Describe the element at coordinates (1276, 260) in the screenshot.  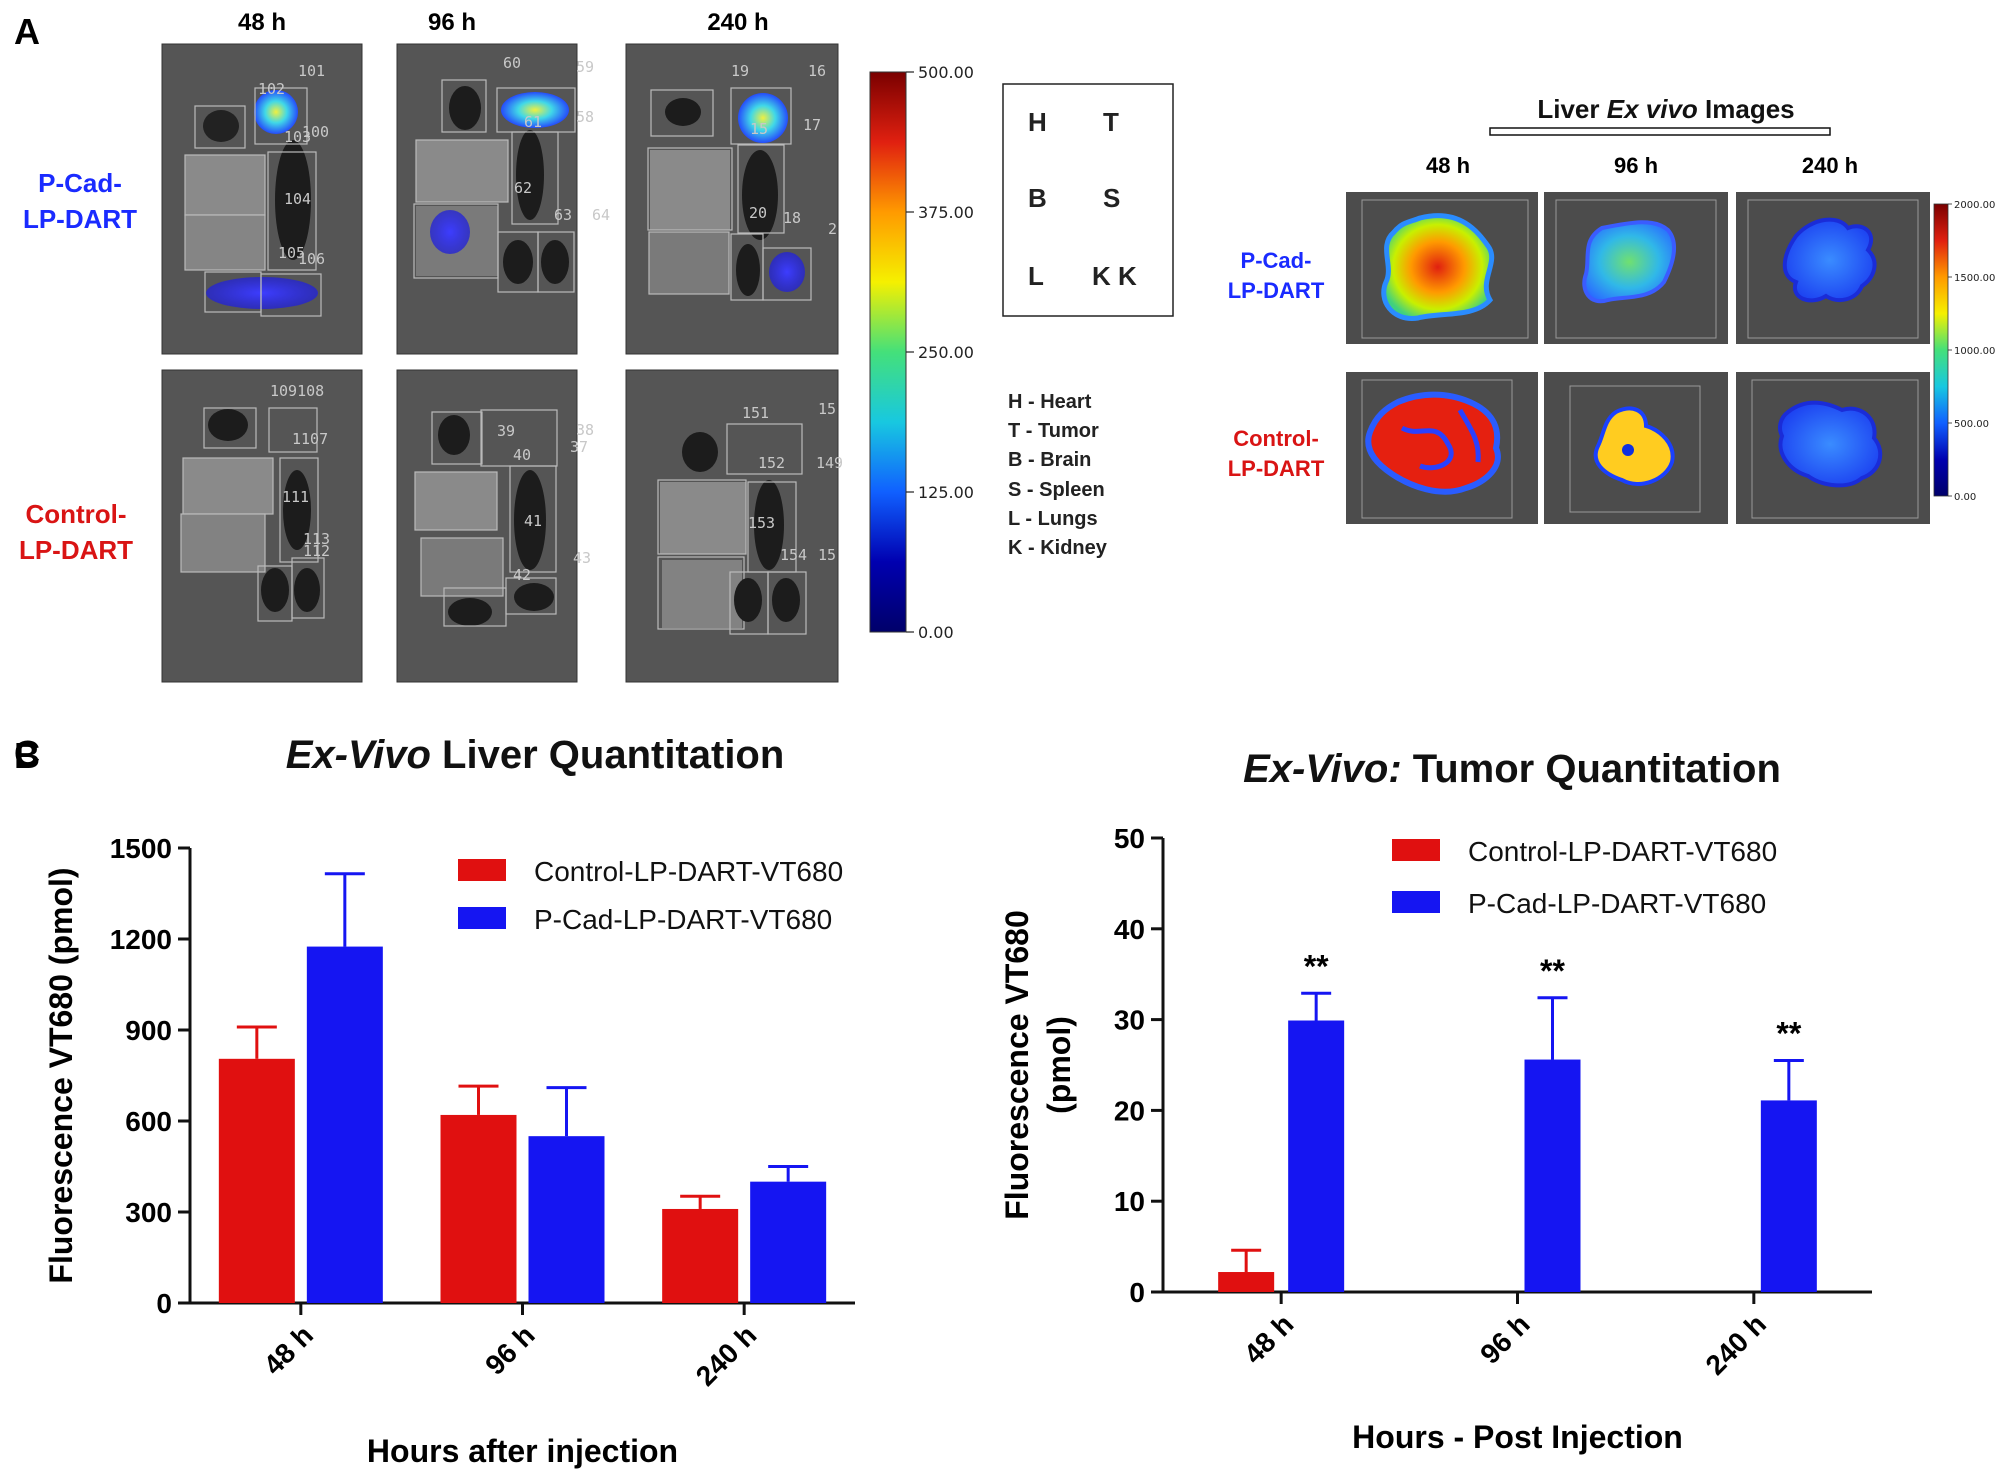
I see `liver-row-label-p-cad-line1: P-Cad-` at that location.